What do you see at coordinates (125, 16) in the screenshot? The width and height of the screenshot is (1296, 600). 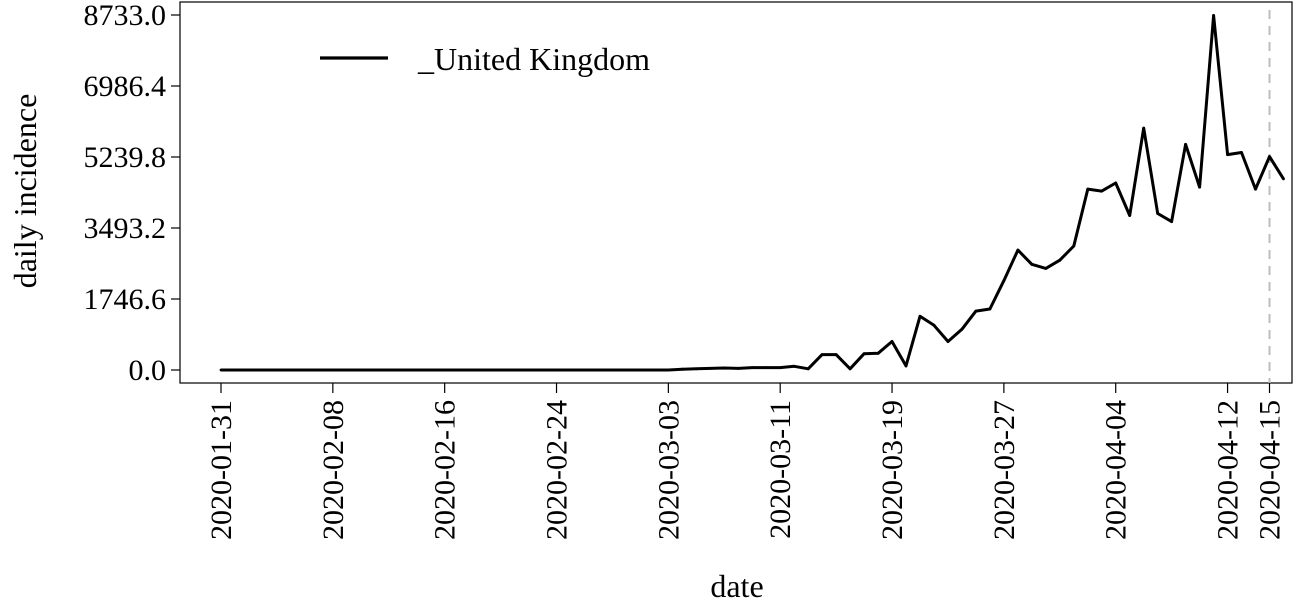 I see `y-tick-label: 8733.0` at bounding box center [125, 16].